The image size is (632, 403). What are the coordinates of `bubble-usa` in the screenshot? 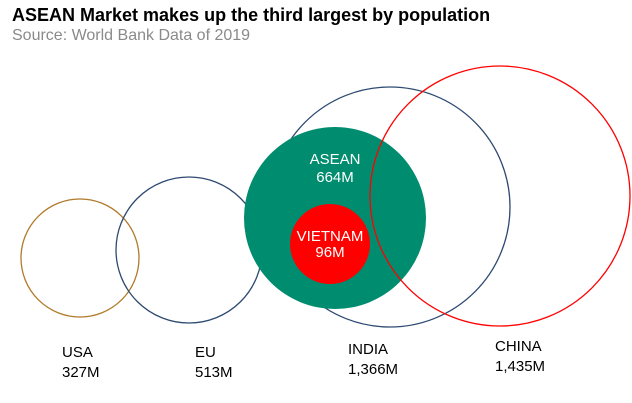 It's located at (80, 258).